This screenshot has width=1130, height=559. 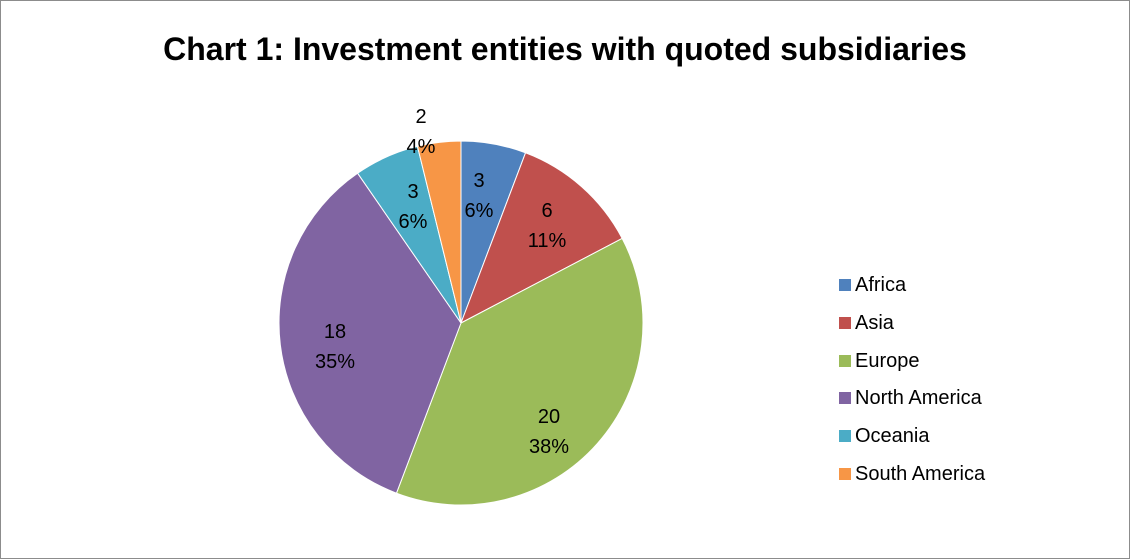 I want to click on legend-swatch-africa, so click(x=845, y=285).